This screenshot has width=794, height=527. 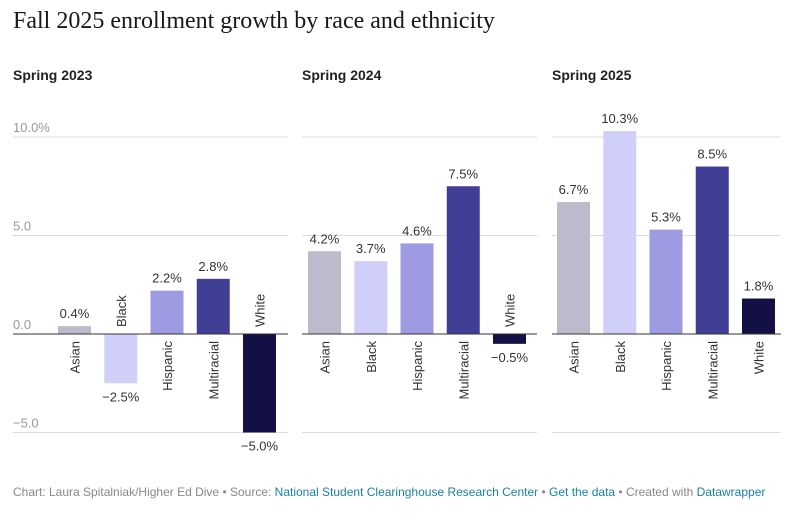 I want to click on value-label: 1.8%, so click(x=759, y=286).